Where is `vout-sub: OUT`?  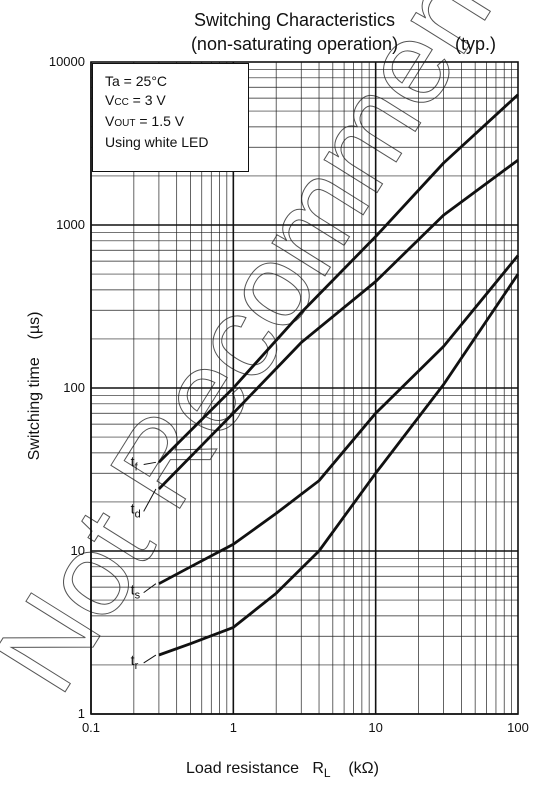 vout-sub: OUT is located at coordinates (125, 123).